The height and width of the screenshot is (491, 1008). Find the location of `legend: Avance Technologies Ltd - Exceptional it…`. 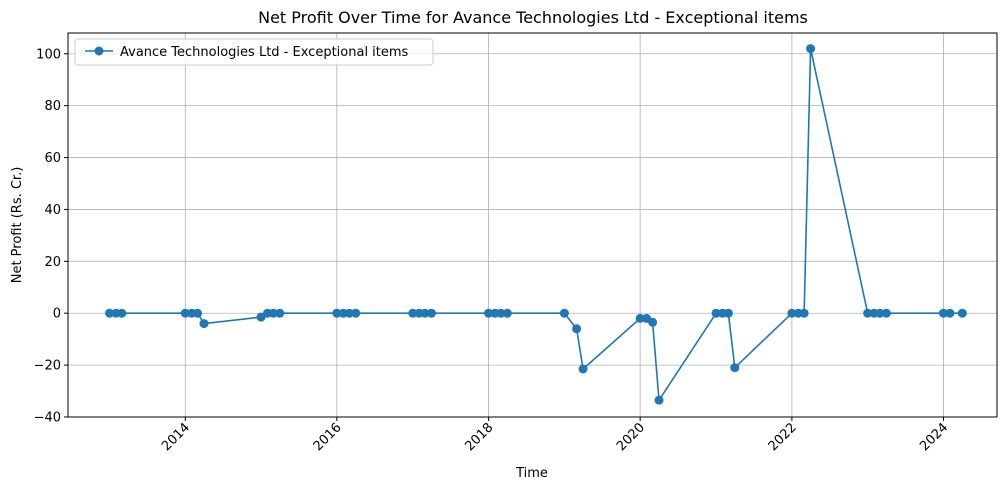

legend: Avance Technologies Ltd - Exceptional it… is located at coordinates (254, 52).